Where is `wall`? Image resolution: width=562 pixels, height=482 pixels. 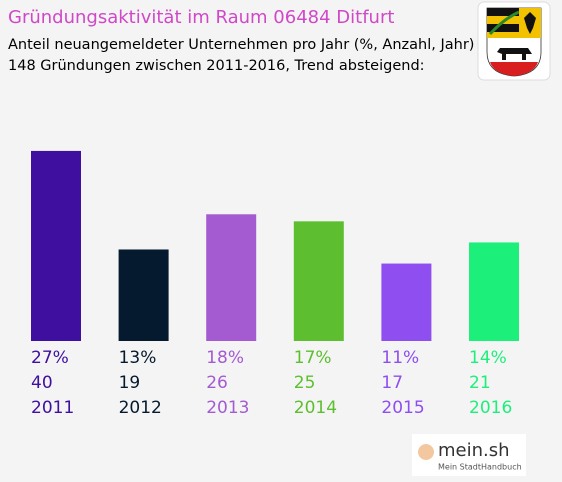 wall is located at coordinates (514, 69).